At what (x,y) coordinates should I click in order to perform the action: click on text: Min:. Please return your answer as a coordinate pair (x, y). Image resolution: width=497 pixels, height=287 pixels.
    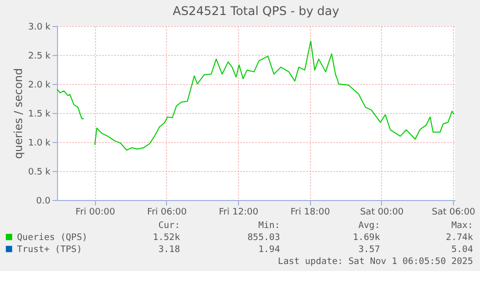
    Looking at the image, I should click on (269, 226).